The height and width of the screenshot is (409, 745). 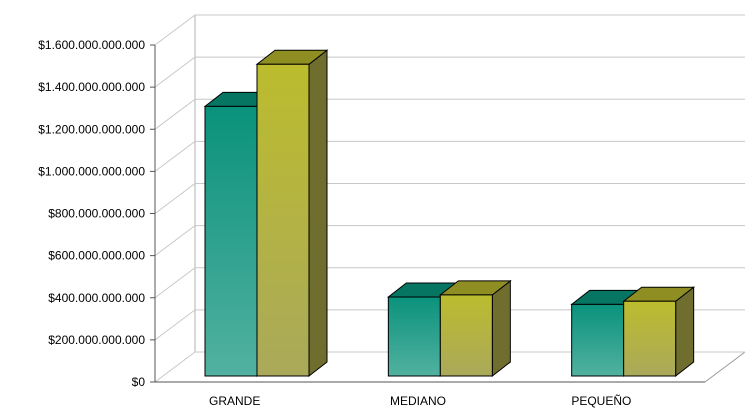 I want to click on y-tick-label: $0, so click(x=139, y=382).